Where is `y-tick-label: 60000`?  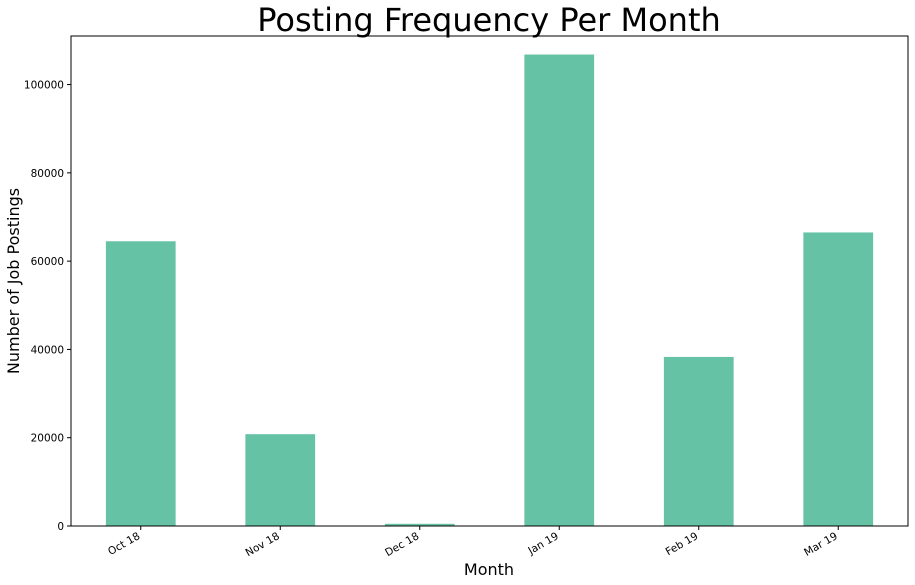
y-tick-label: 60000 is located at coordinates (47, 262).